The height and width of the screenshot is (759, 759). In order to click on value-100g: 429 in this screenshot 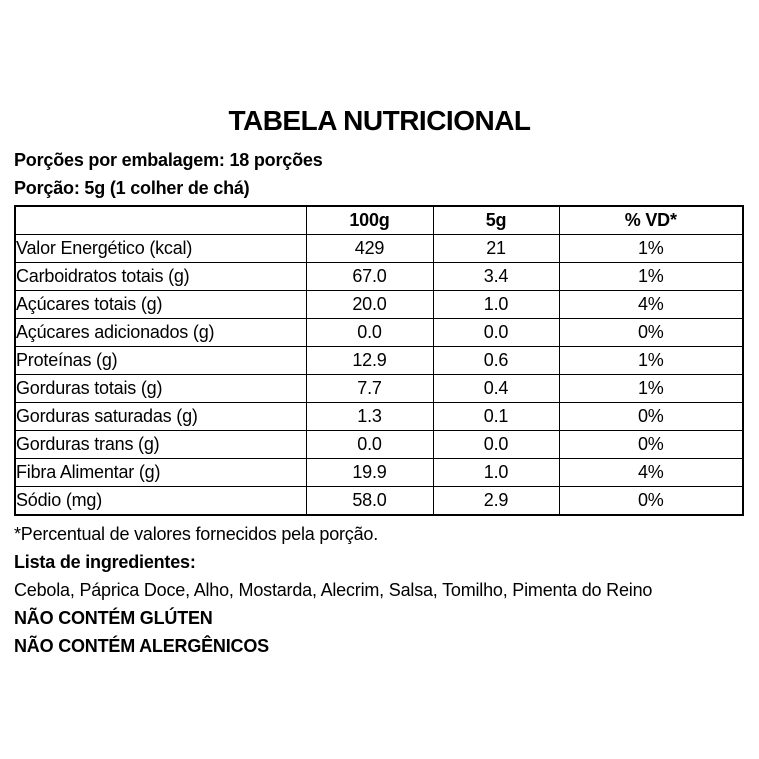, I will do `click(369, 248)`.